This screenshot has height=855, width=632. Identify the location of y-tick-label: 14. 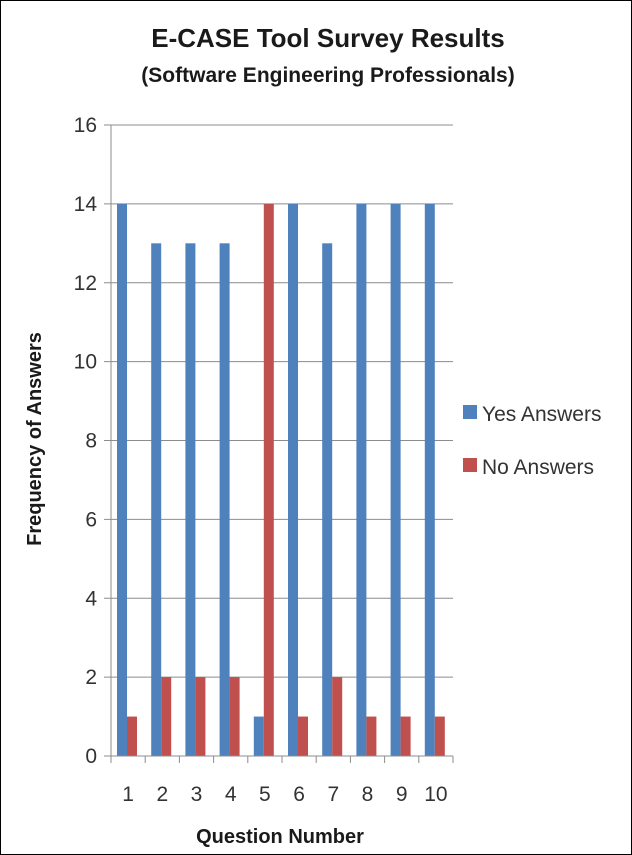
(86, 204).